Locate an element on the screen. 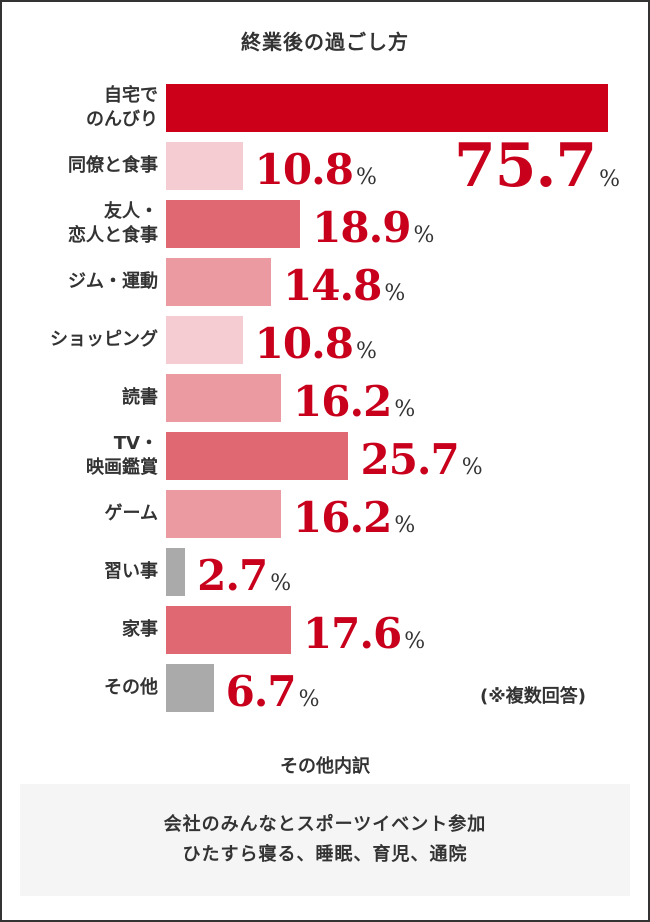 The image size is (650, 922). chart-title: 終業後の過ごし方 is located at coordinates (325, 42).